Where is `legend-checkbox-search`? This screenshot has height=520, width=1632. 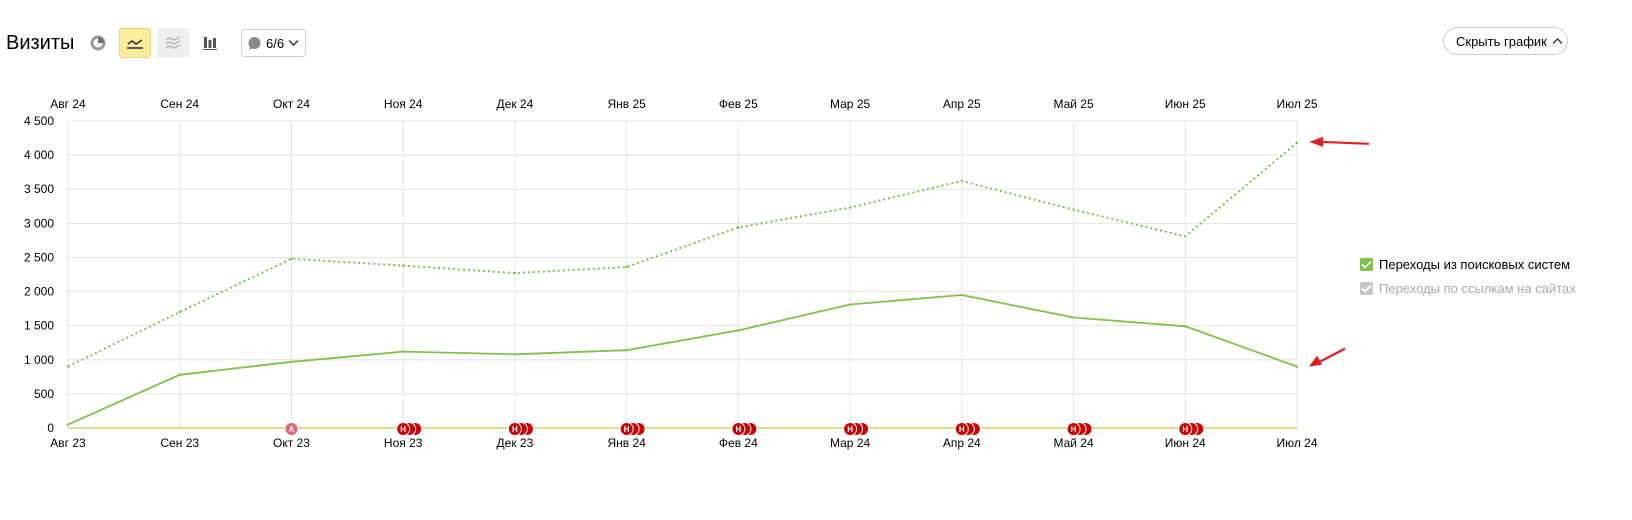
legend-checkbox-search is located at coordinates (1366, 264).